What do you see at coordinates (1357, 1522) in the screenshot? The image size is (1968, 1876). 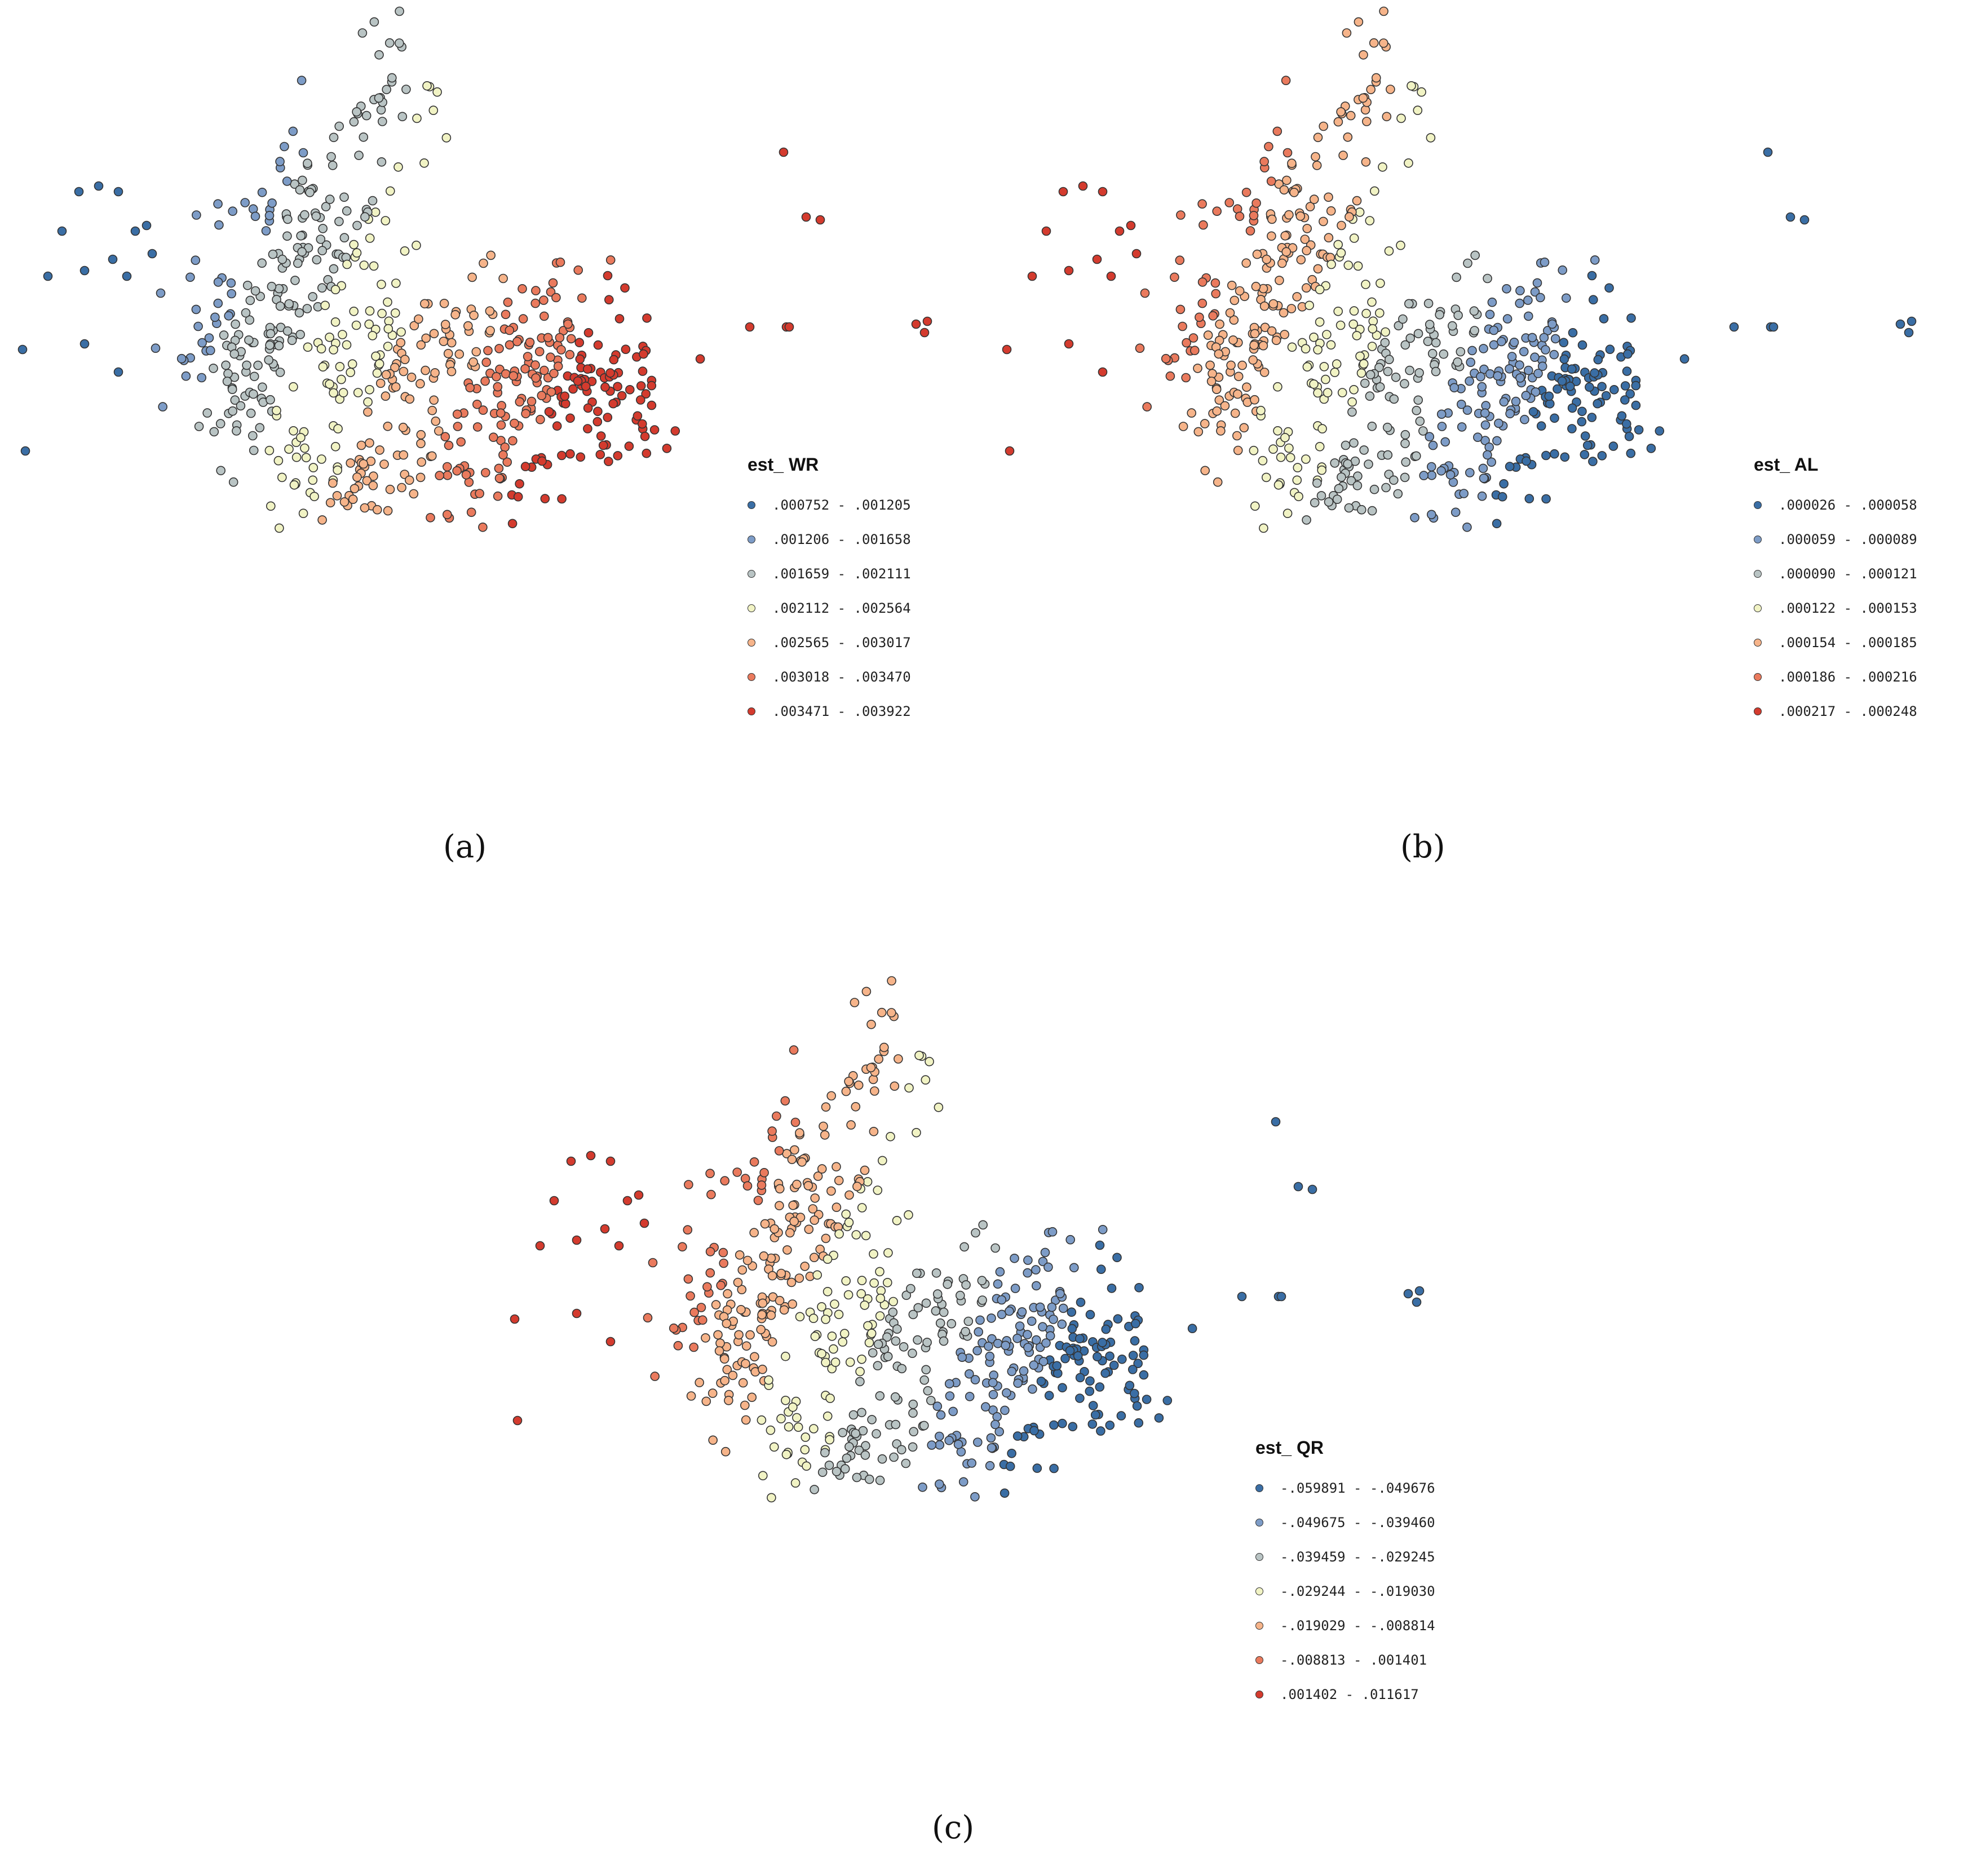 I see `legend-label: -.049675 - -.039460` at bounding box center [1357, 1522].